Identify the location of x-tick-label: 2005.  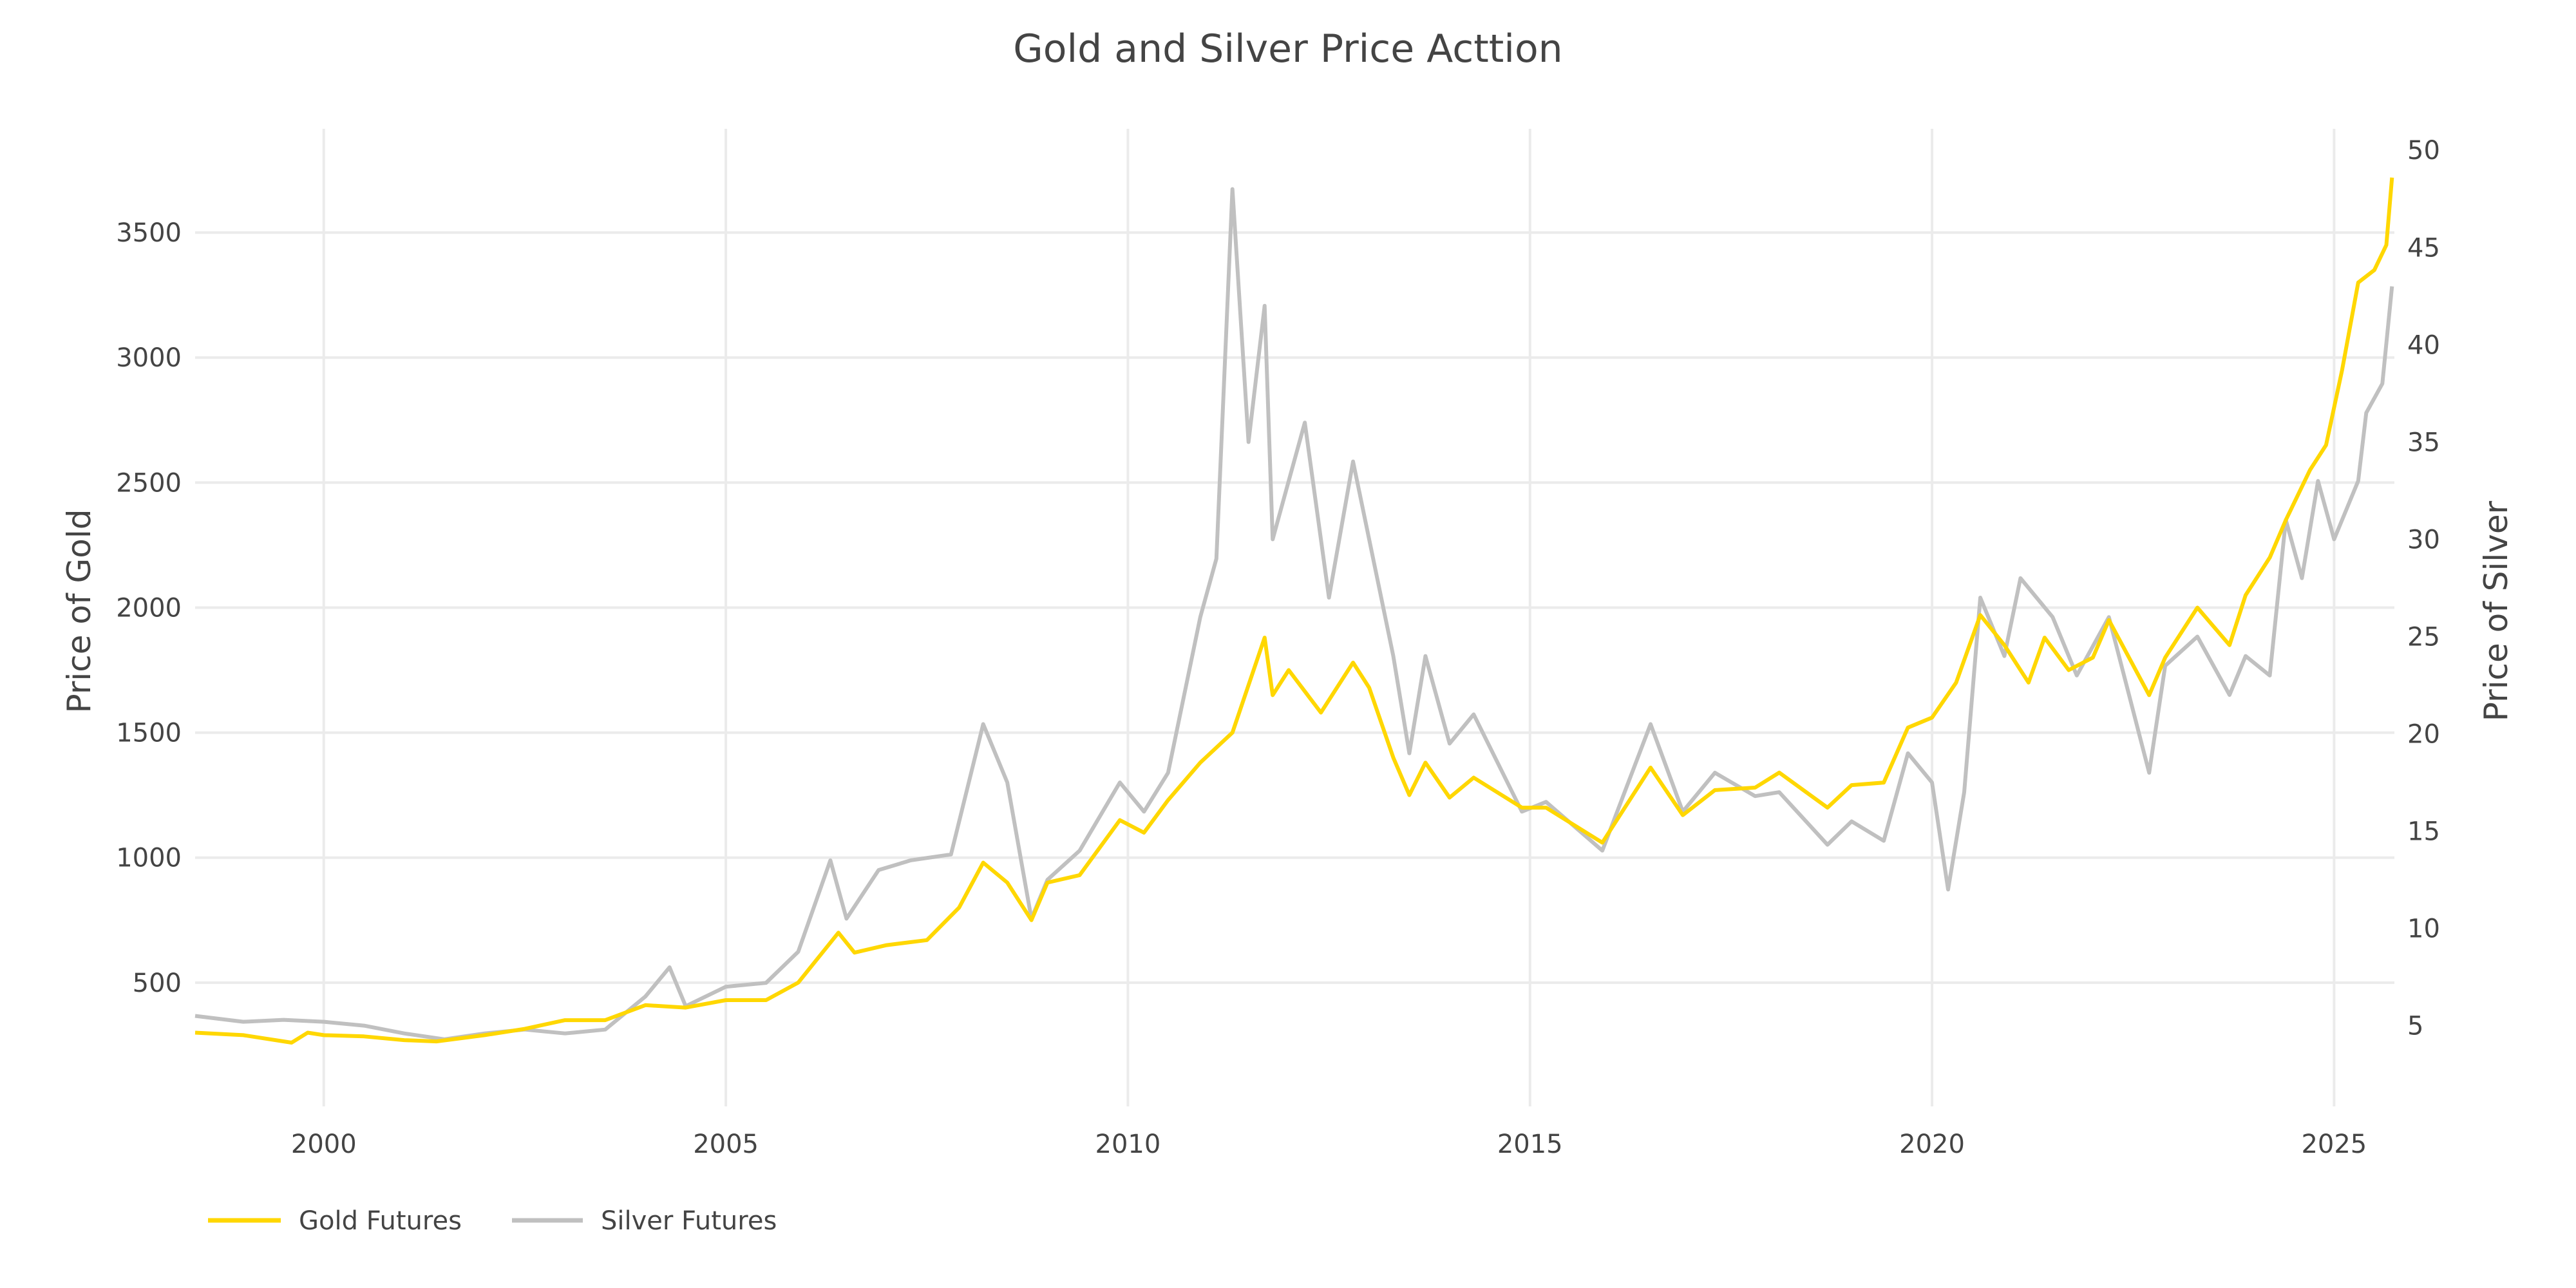
(726, 1144).